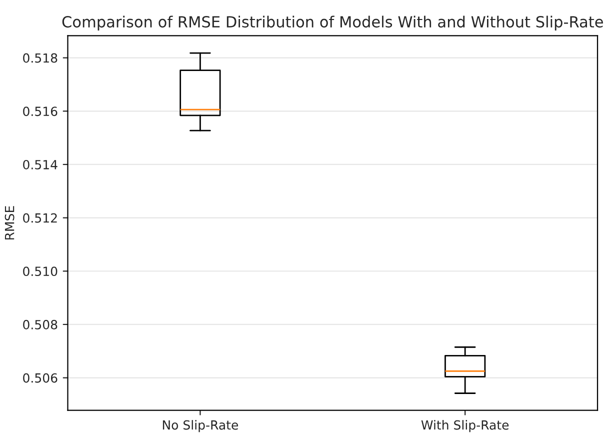 This screenshot has width=616, height=446. What do you see at coordinates (40, 165) in the screenshot?
I see `y-tick-label: 0.514` at bounding box center [40, 165].